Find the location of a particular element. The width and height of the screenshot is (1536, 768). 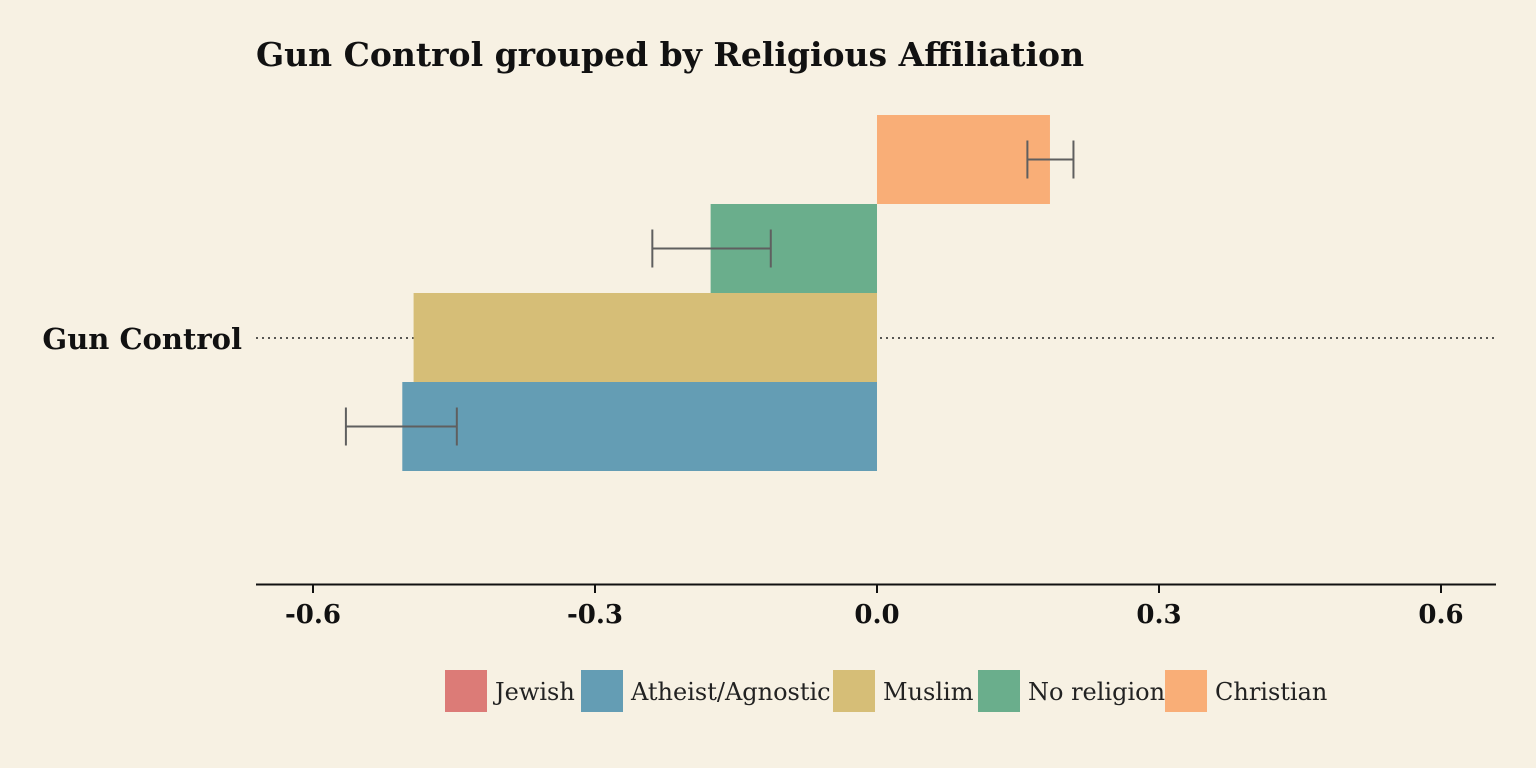

legend-label-muslim: Muslim is located at coordinates (928, 692).